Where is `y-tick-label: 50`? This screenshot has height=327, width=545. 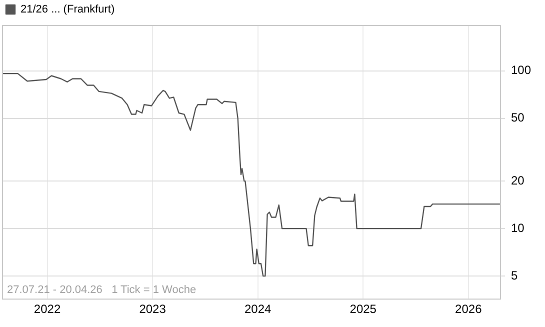
y-tick-label: 50 is located at coordinates (517, 117).